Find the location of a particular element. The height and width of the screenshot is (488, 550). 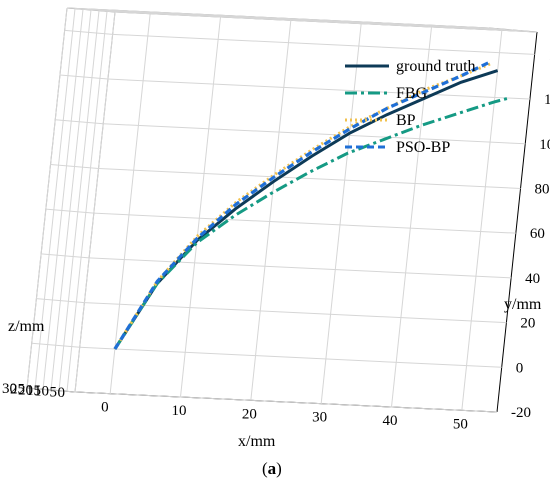

legend-label-2: BP is located at coordinates (406, 120).